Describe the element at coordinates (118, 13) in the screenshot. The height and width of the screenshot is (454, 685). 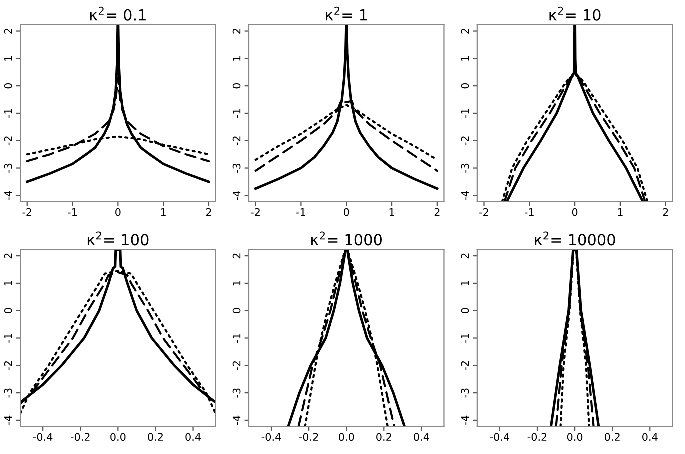
I see `chart-title: κ$^{2}$= 0.1` at that location.